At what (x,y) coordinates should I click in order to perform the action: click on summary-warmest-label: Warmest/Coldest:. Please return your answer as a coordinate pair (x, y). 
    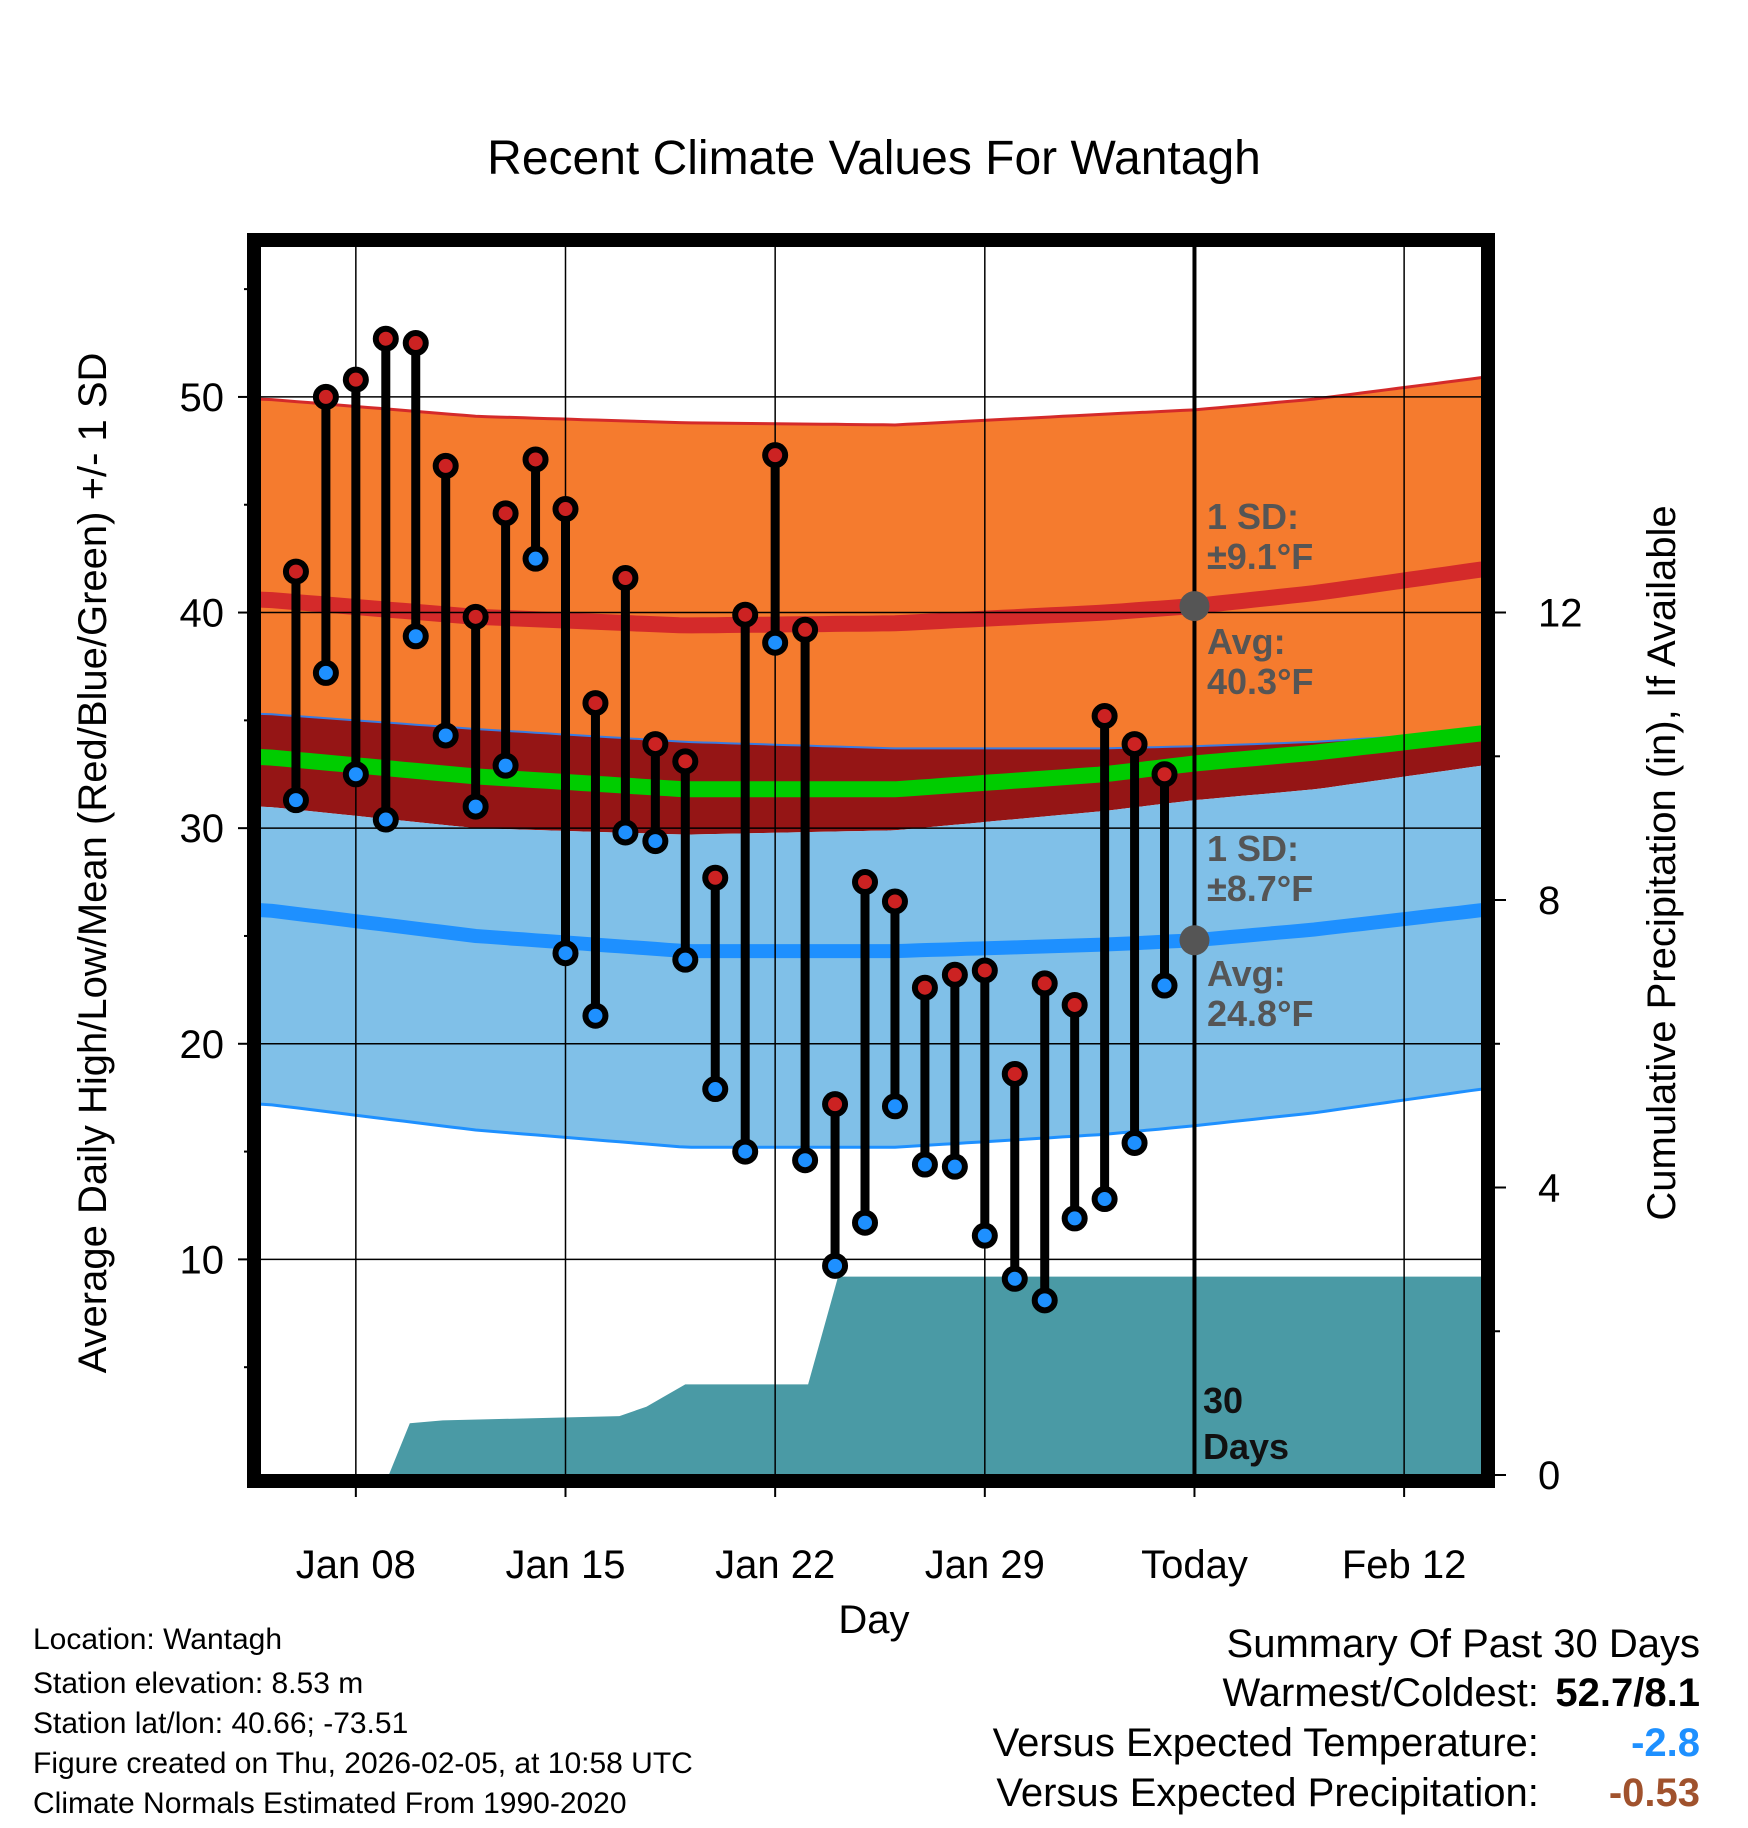
    Looking at the image, I should click on (1380, 1693).